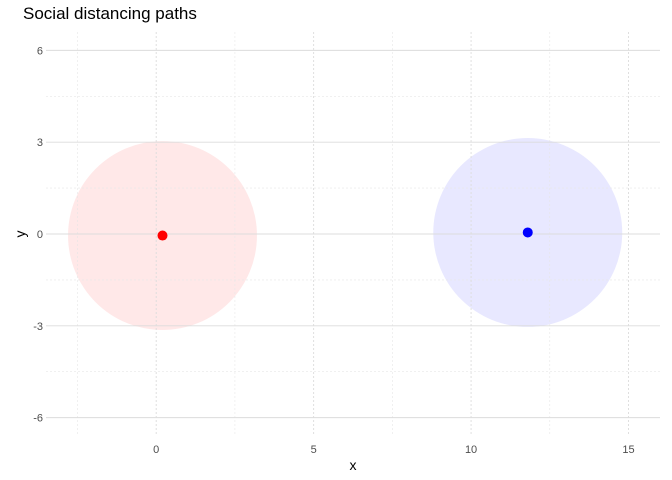 This screenshot has height=480, width=672. Describe the element at coordinates (38, 327) in the screenshot. I see `y-tick-label-1: -3` at that location.